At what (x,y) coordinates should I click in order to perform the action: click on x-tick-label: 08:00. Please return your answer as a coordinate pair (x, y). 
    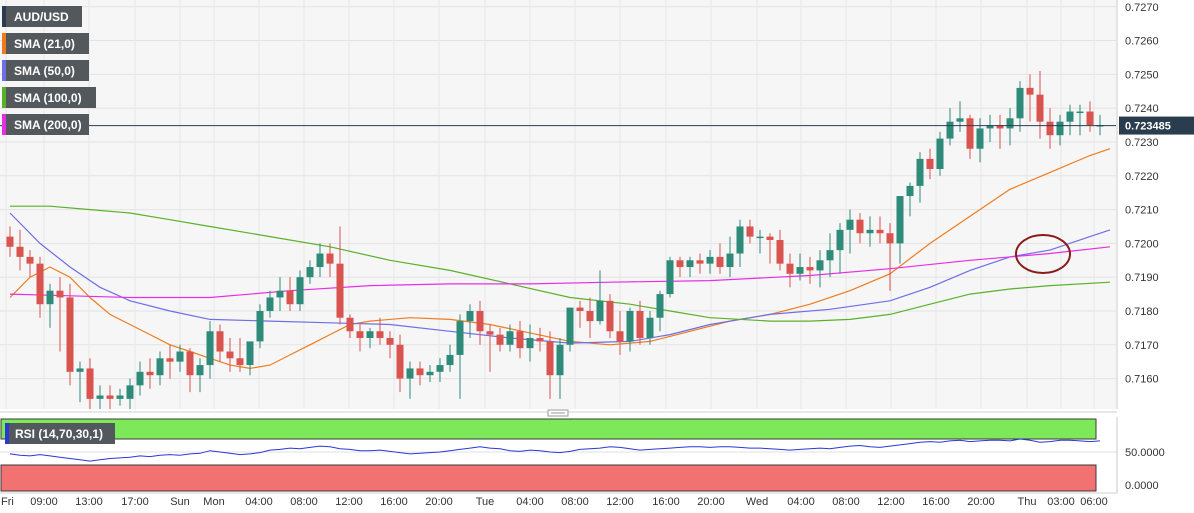
    Looking at the image, I should click on (304, 502).